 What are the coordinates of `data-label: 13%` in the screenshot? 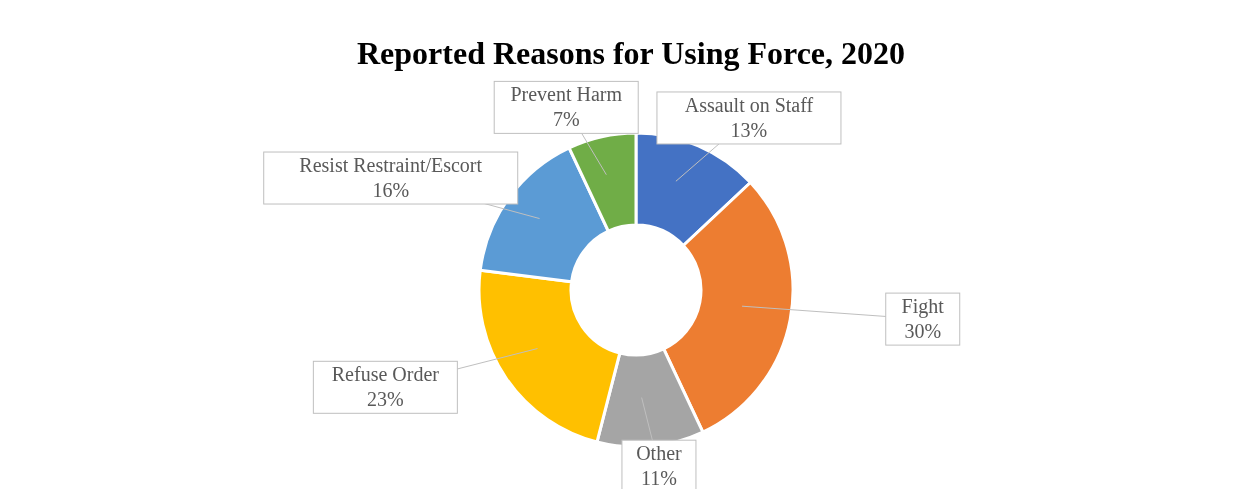 It's located at (749, 129).